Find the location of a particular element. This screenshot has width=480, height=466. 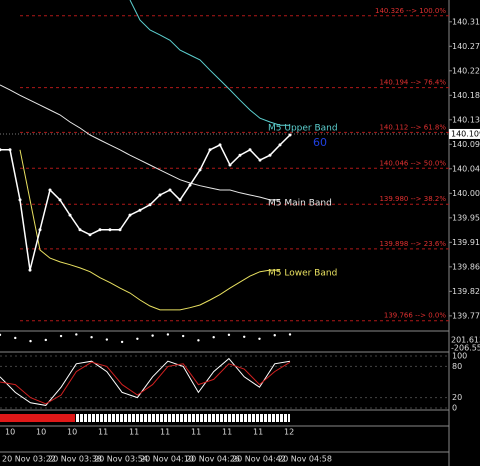

x-tick-label: 20 Nov 03:38 is located at coordinates (75, 459).